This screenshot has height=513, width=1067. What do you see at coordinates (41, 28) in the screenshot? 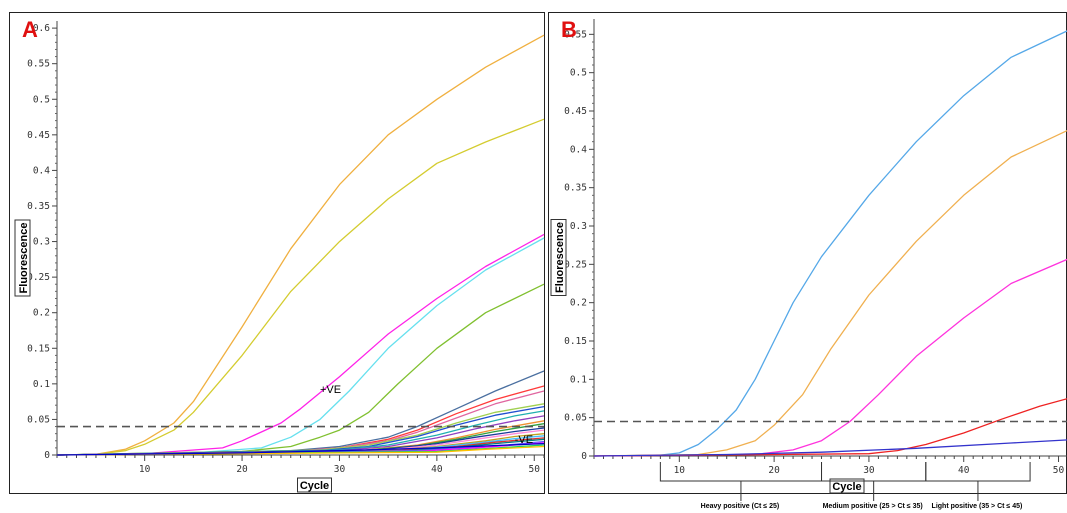
I see `y-tick-label: 0.6` at bounding box center [41, 28].